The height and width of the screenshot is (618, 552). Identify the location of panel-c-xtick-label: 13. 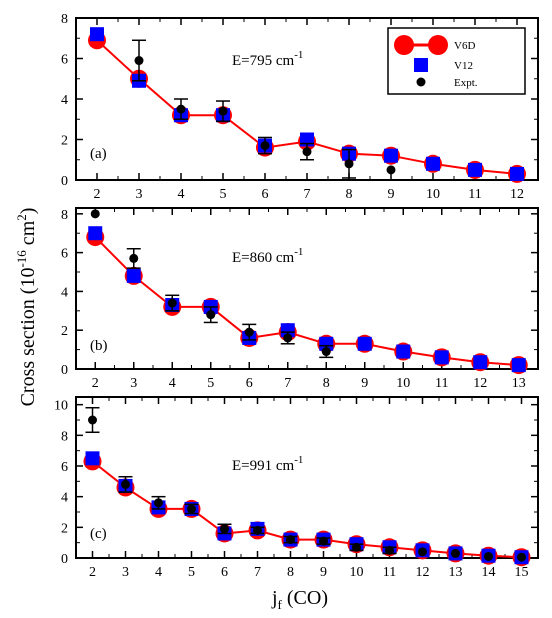
(456, 572).